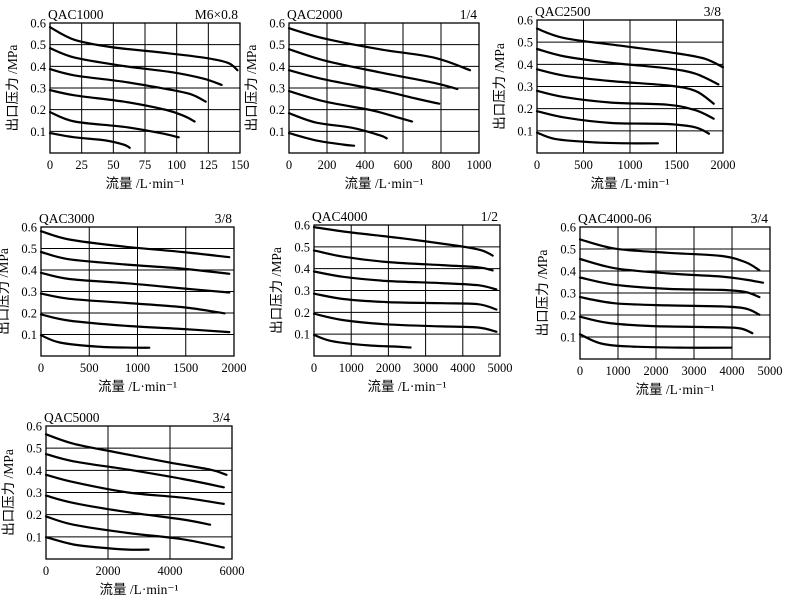 This screenshot has width=788, height=597. What do you see at coordinates (145, 165) in the screenshot?
I see `x-tick-label: 75` at bounding box center [145, 165].